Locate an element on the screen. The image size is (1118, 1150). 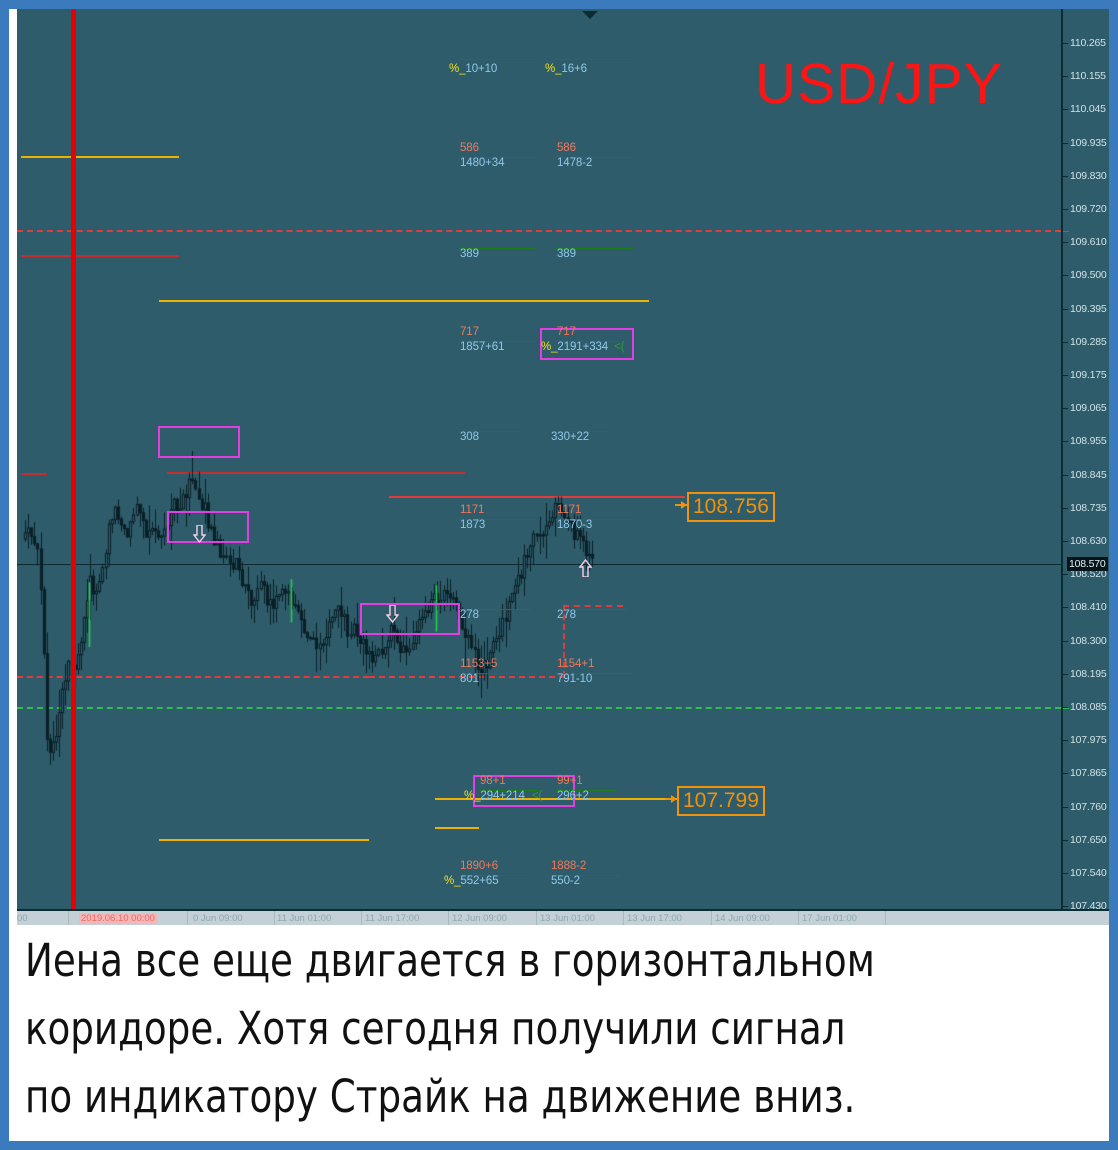
ann-underline-r1r is located at coordinates (592, 59).